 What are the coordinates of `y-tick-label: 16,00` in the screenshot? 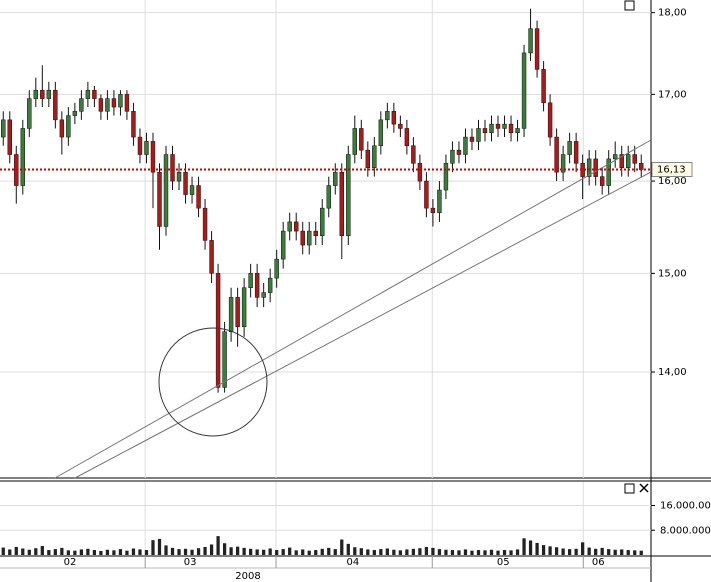 It's located at (672, 181).